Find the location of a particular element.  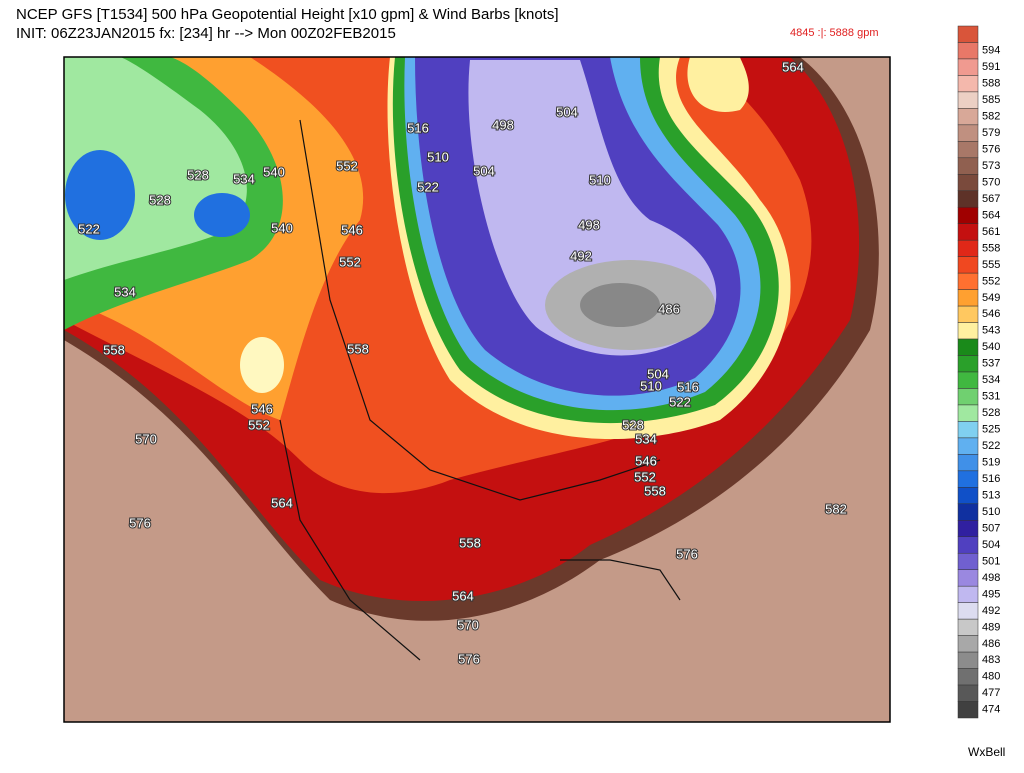

colorbar-label: 489 is located at coordinates (991, 627).